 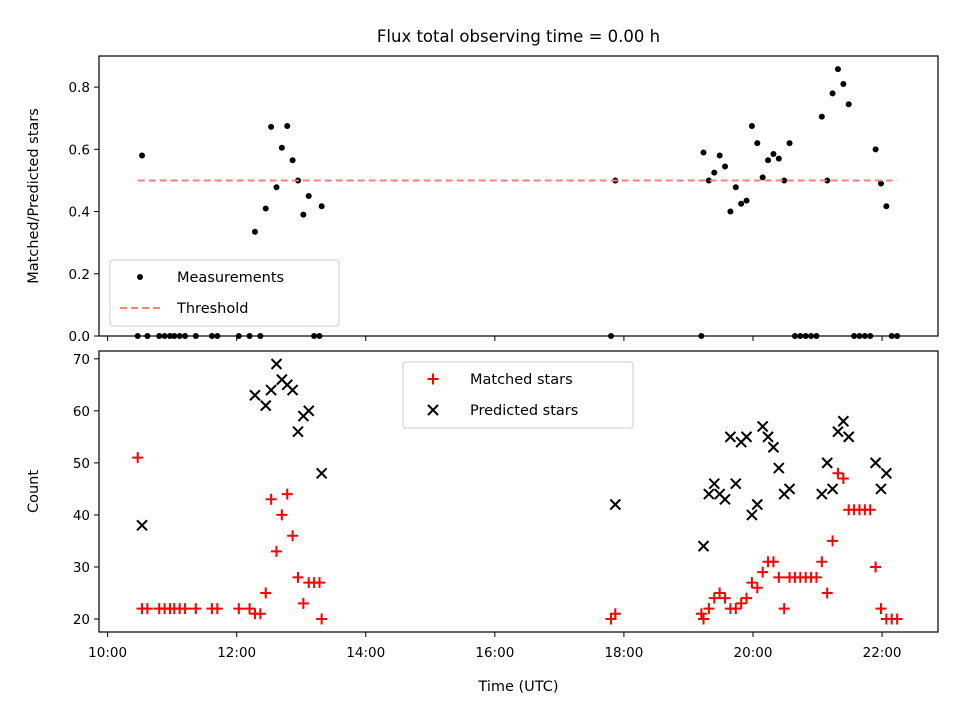 I want to click on x-tick-label: 12:00, so click(x=236, y=653).